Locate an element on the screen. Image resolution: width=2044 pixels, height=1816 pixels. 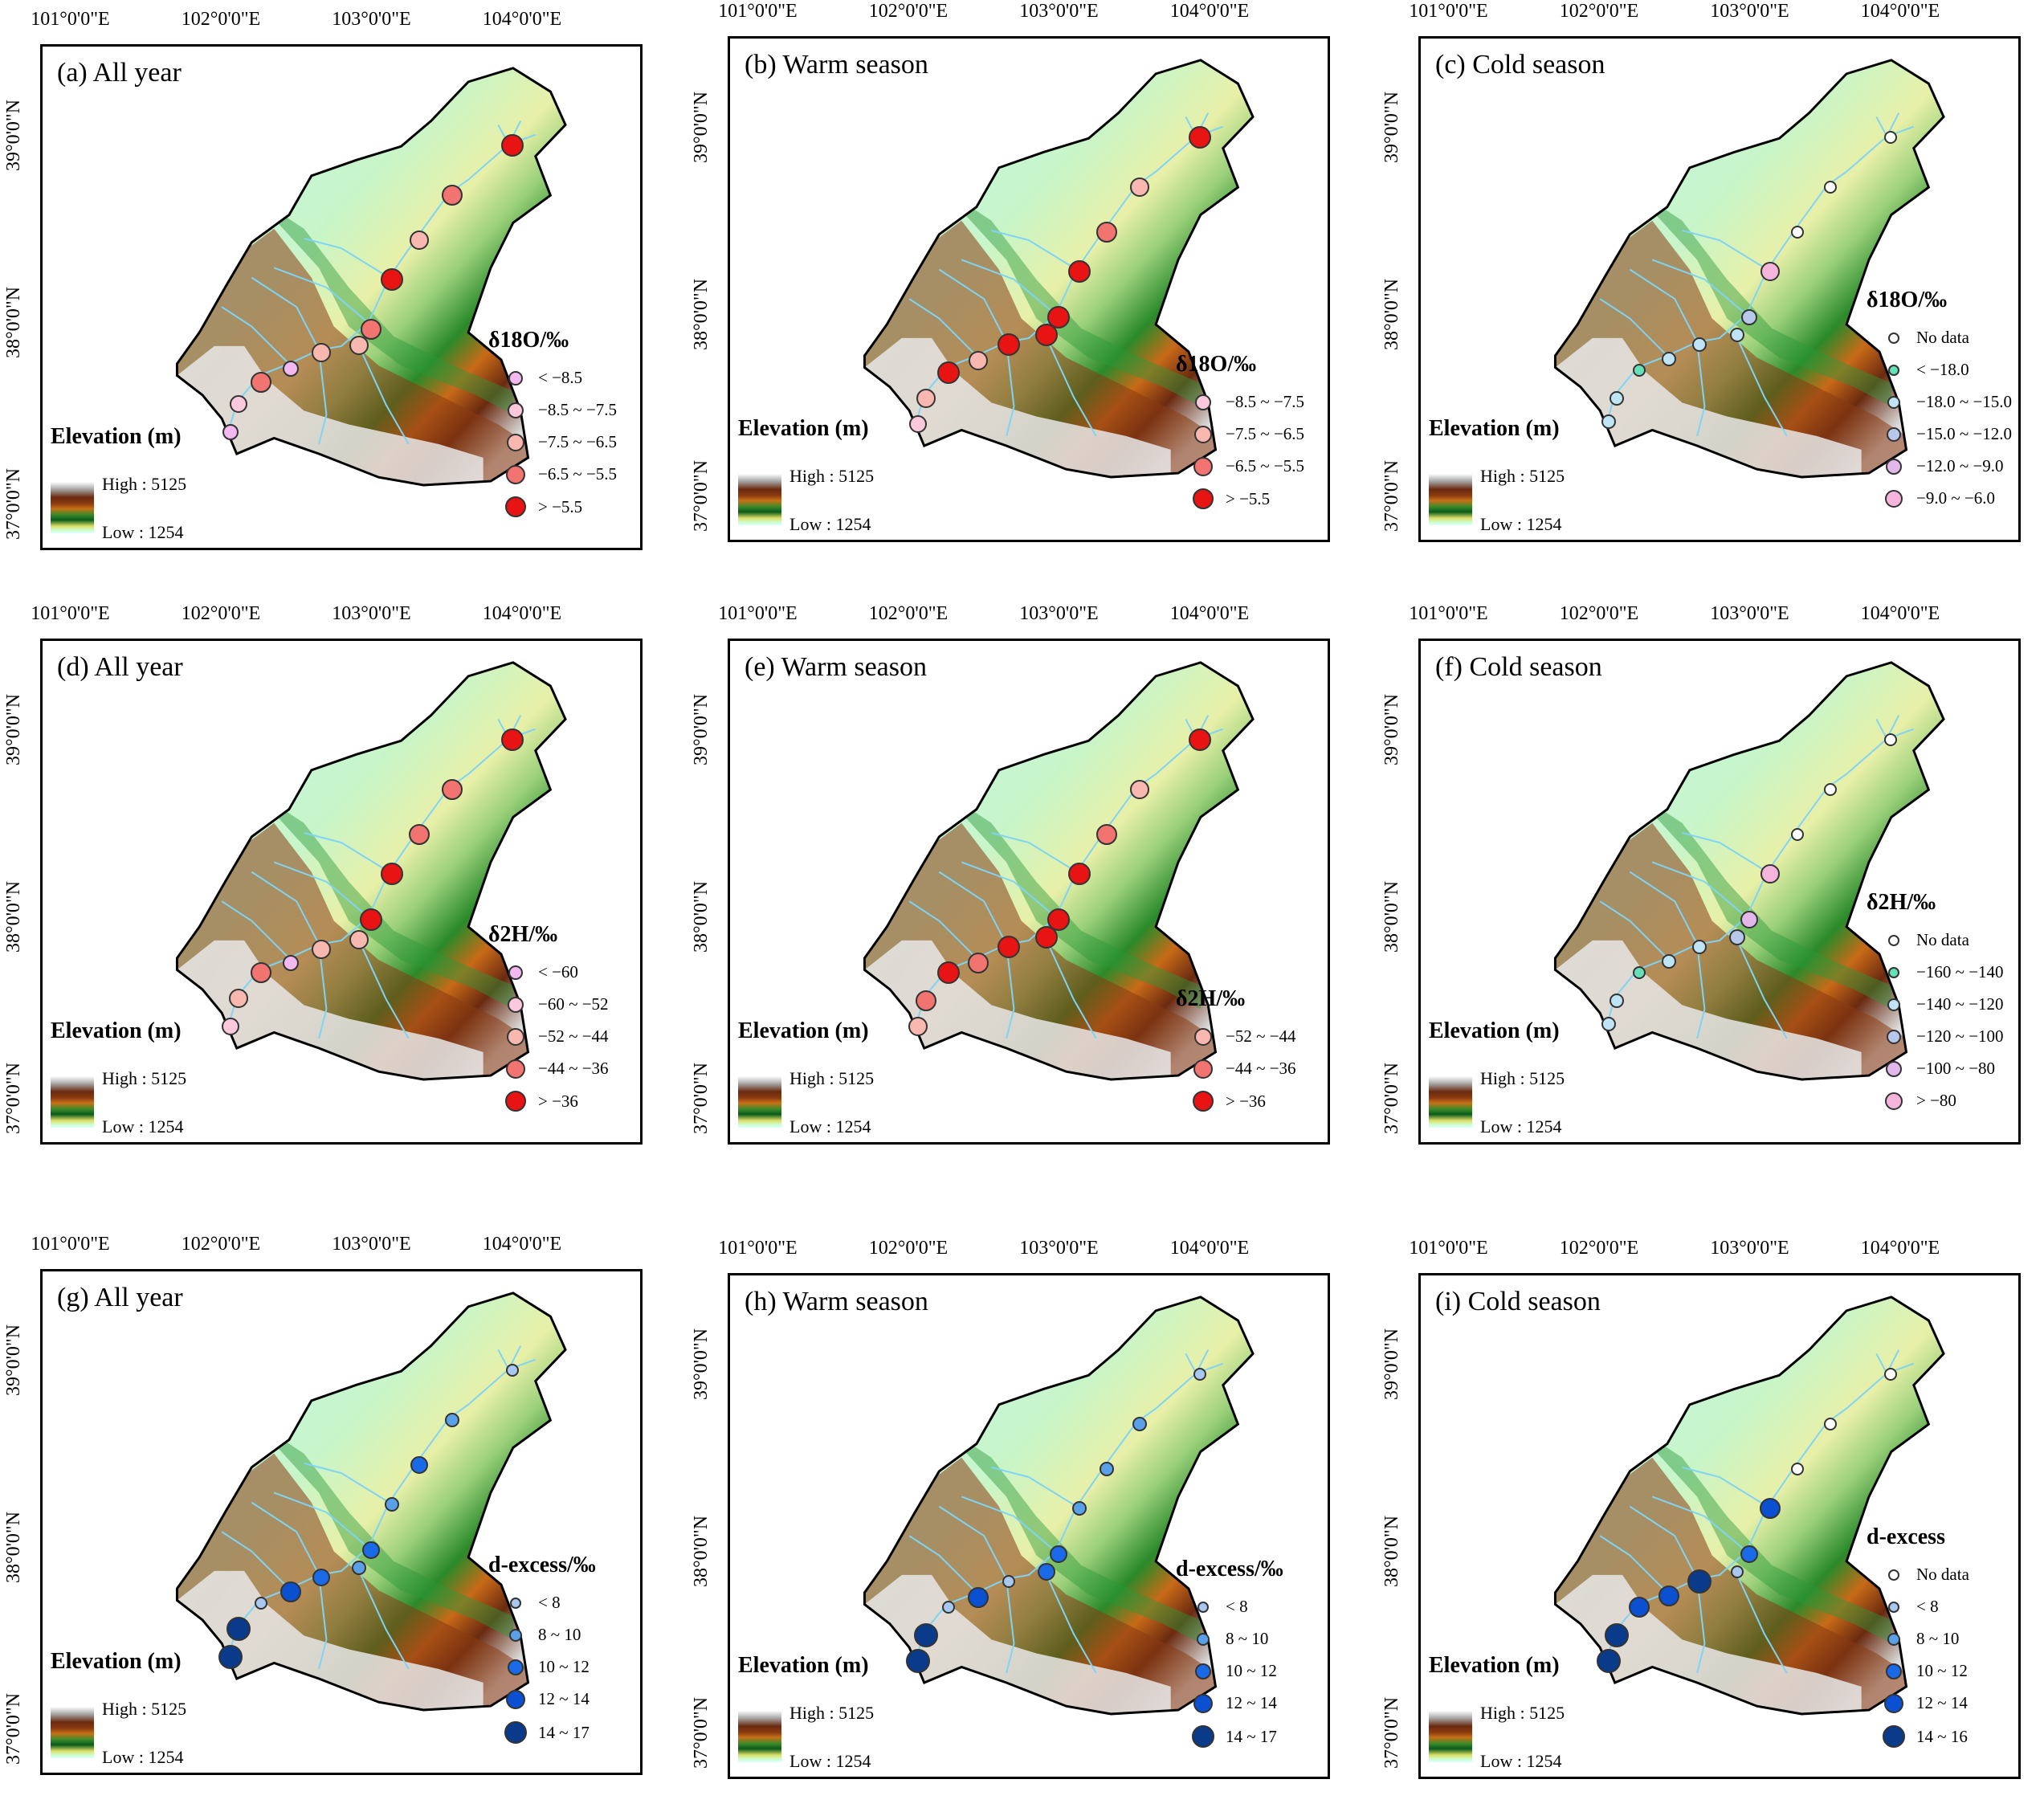
legend-label: −44 ~ −36 is located at coordinates (1261, 1068).